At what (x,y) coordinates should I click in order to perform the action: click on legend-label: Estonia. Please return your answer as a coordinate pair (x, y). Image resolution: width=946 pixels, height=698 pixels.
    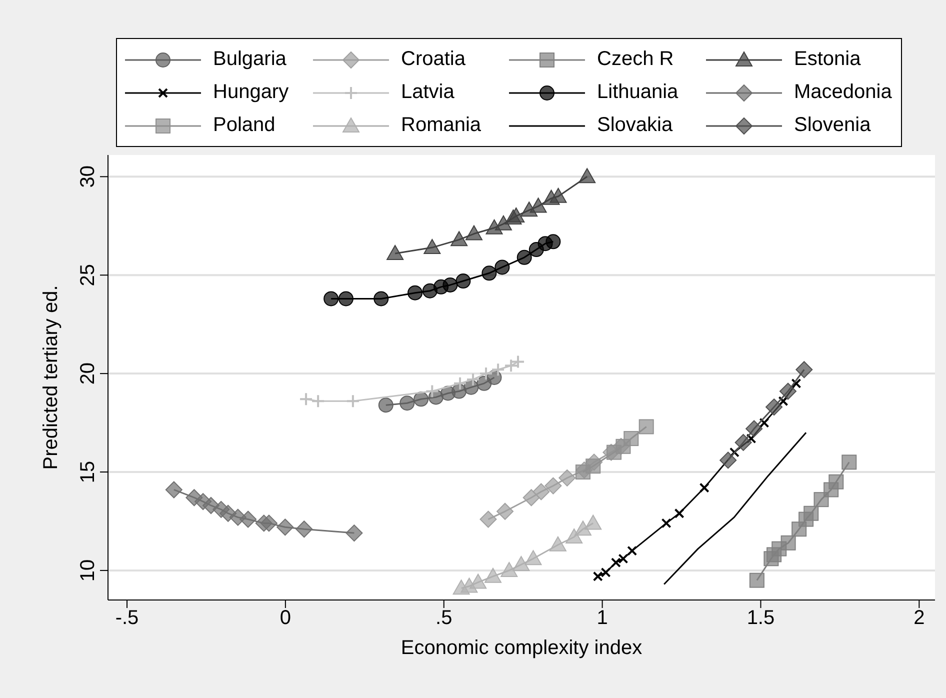
    Looking at the image, I should click on (827, 59).